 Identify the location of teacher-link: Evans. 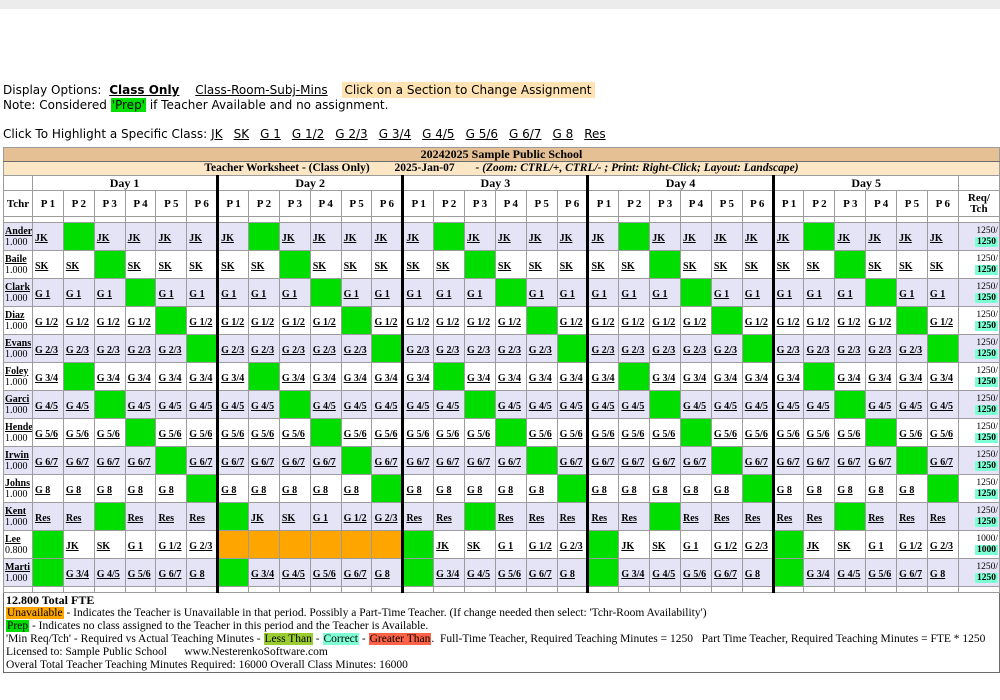
(18, 343).